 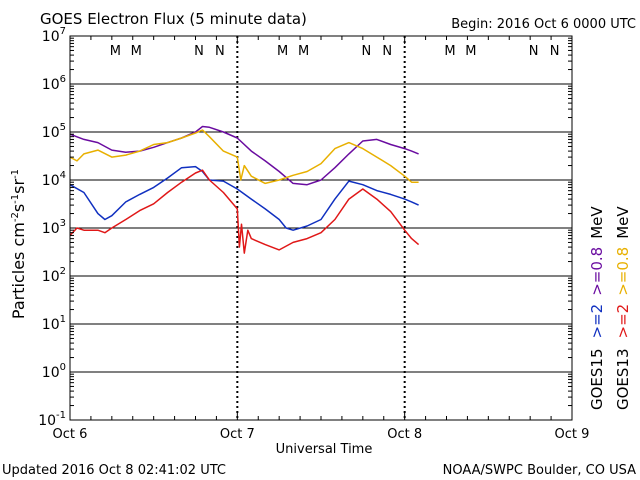 I want to click on y-tick-label: 10², so click(x=54, y=275).